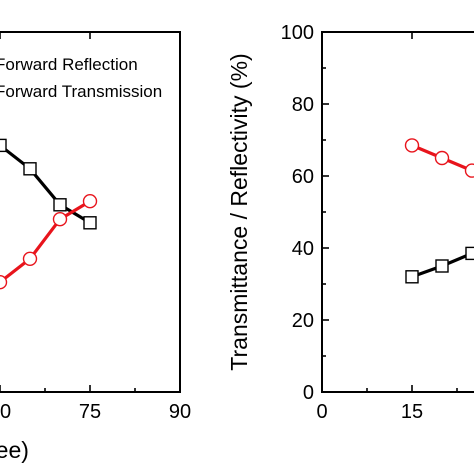  What do you see at coordinates (5, 412) in the screenshot?
I see `x-tick-label: 60` at bounding box center [5, 412].